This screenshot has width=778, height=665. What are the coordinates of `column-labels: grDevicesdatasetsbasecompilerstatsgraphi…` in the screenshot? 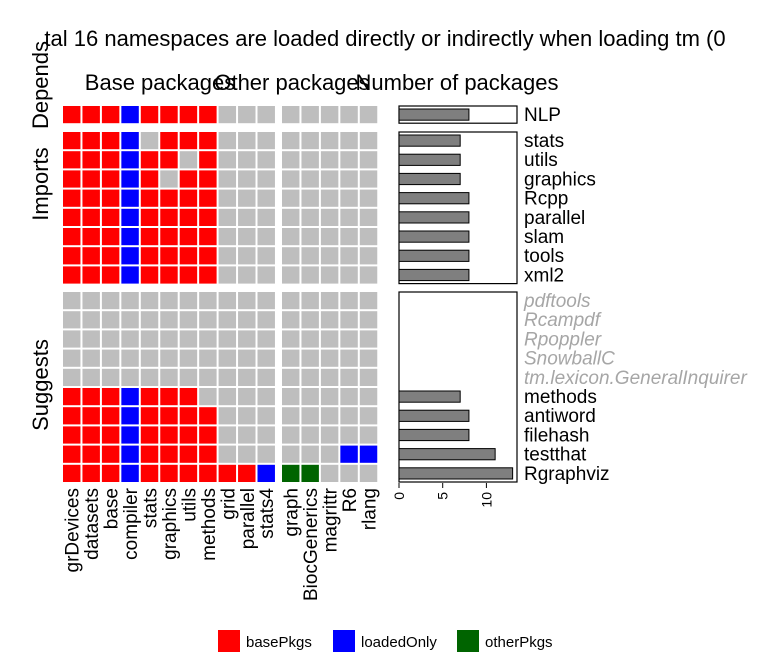 It's located at (222, 544).